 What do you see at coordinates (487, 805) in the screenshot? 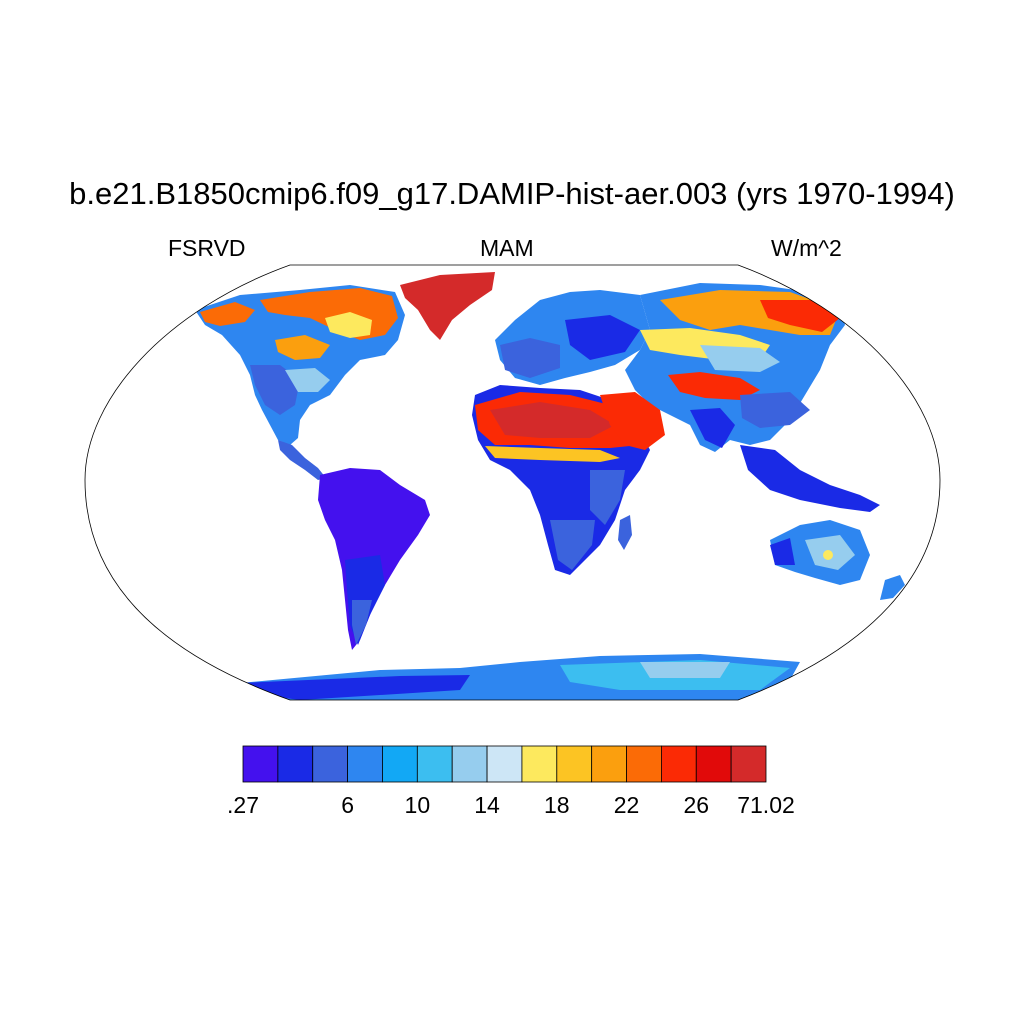
I see `colorbar-tick-label: 14` at bounding box center [487, 805].